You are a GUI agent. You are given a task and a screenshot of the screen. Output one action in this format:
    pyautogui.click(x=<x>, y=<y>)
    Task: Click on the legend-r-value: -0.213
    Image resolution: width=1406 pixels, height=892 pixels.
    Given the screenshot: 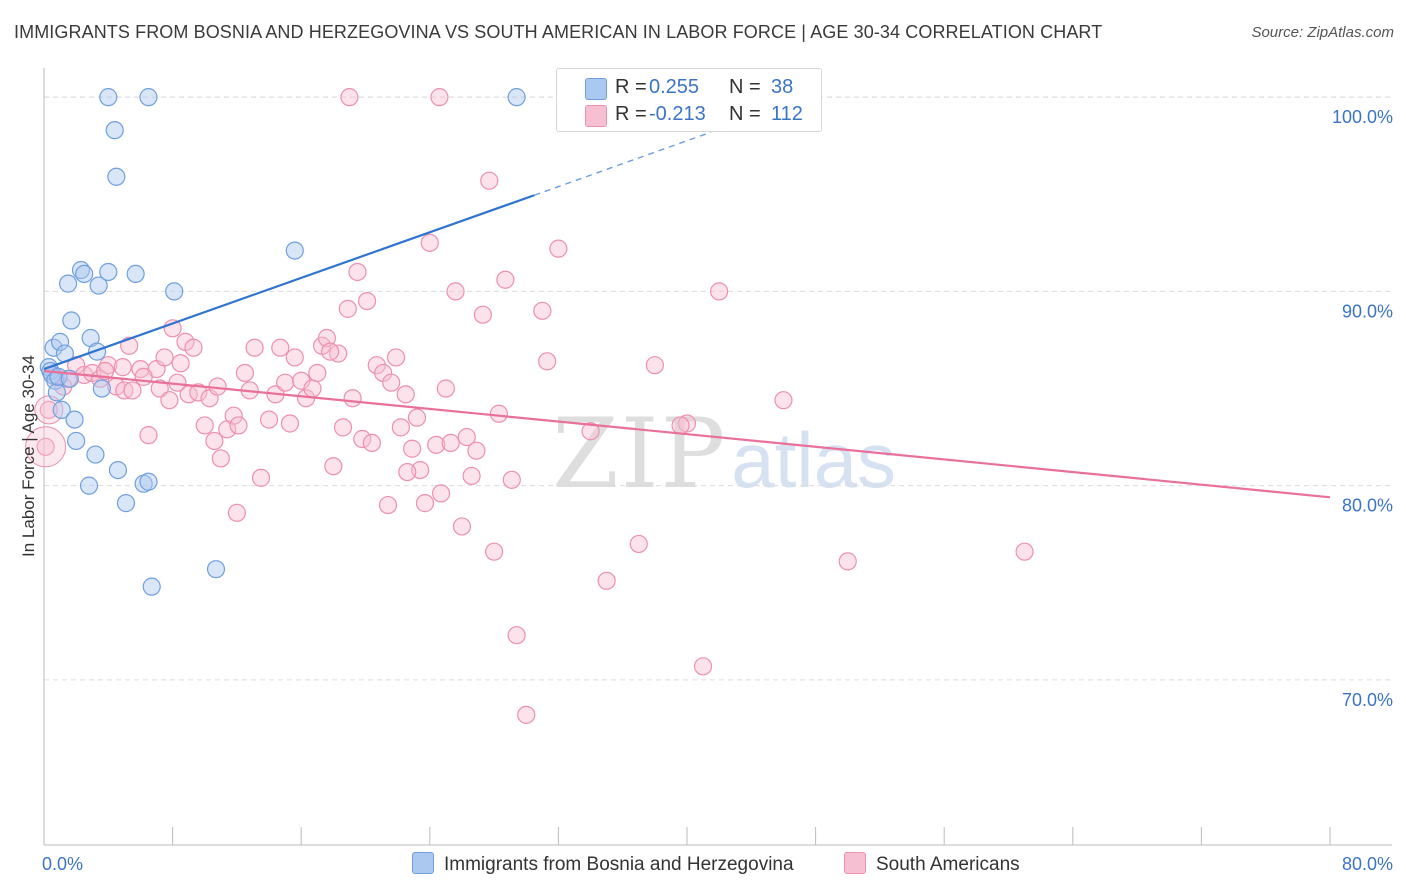 What is the action you would take?
    pyautogui.click(x=677, y=114)
    